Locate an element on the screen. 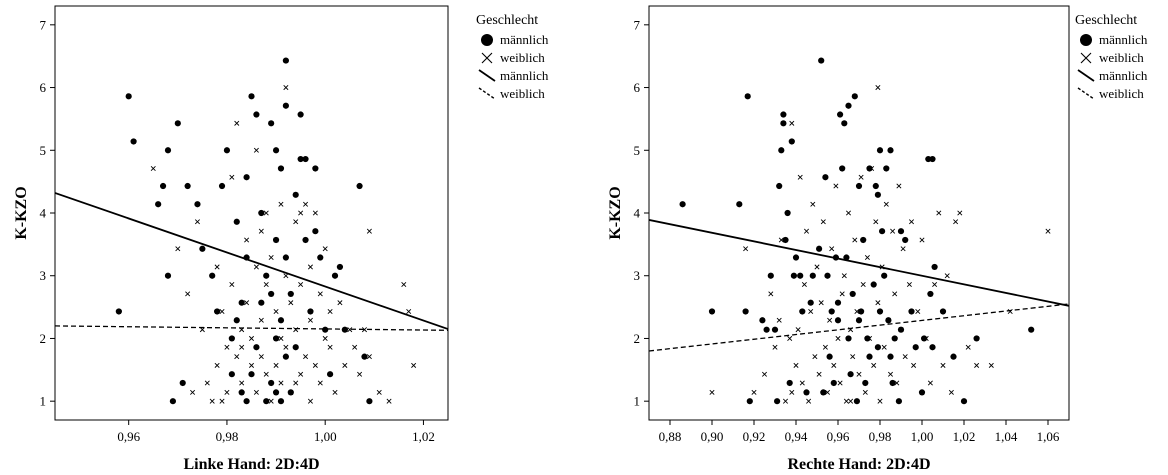 This screenshot has width=1168, height=475. y-tick-label: 5 is located at coordinates (637, 150).